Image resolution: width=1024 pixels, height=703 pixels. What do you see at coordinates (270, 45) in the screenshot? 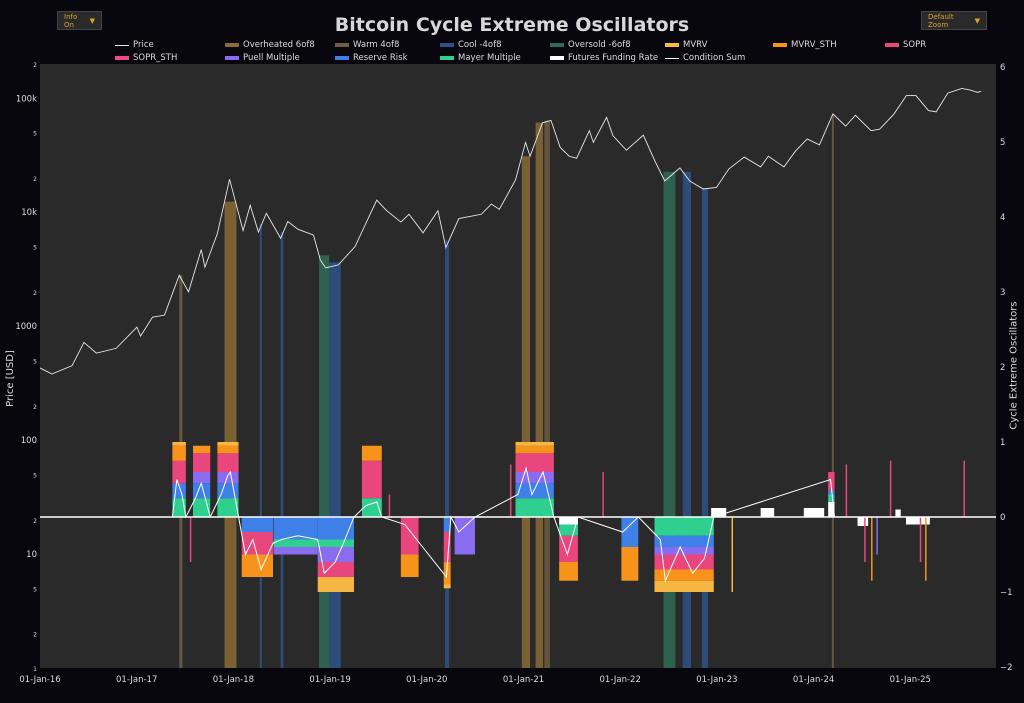
I see `legend-item-overheated: Overheated 6of8` at bounding box center [270, 45].